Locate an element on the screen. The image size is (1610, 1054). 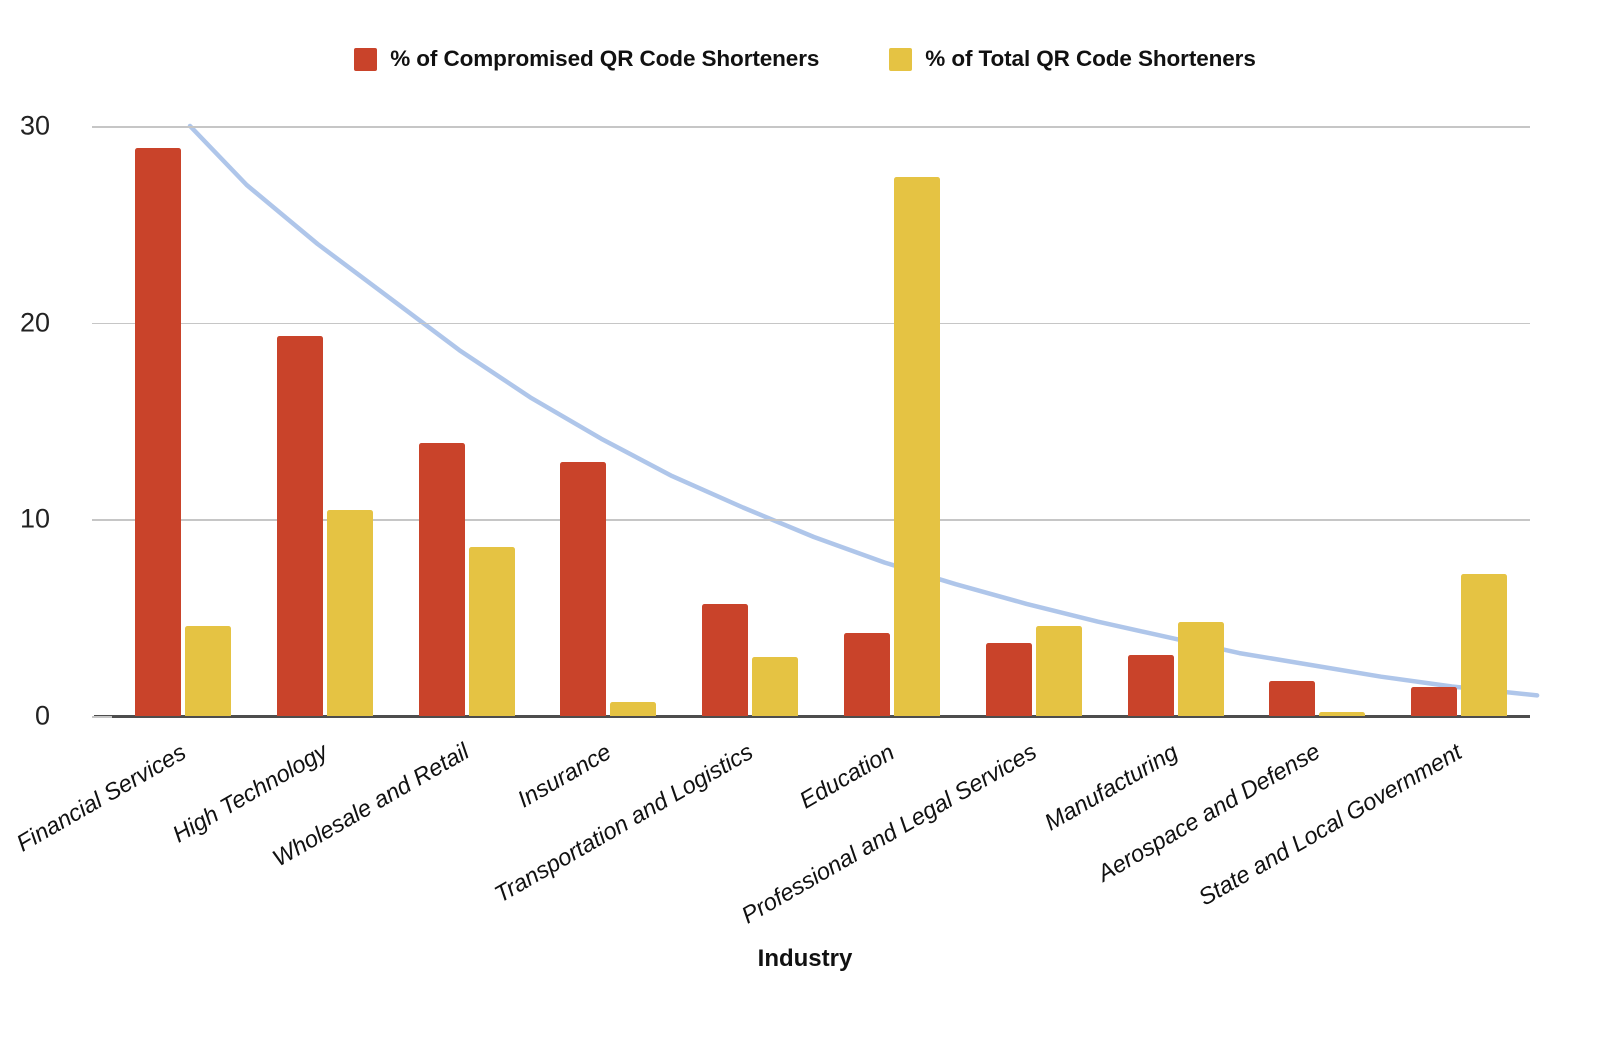
legend-label-compromised: % of Compromised QR Code Shorteners is located at coordinates (605, 58).